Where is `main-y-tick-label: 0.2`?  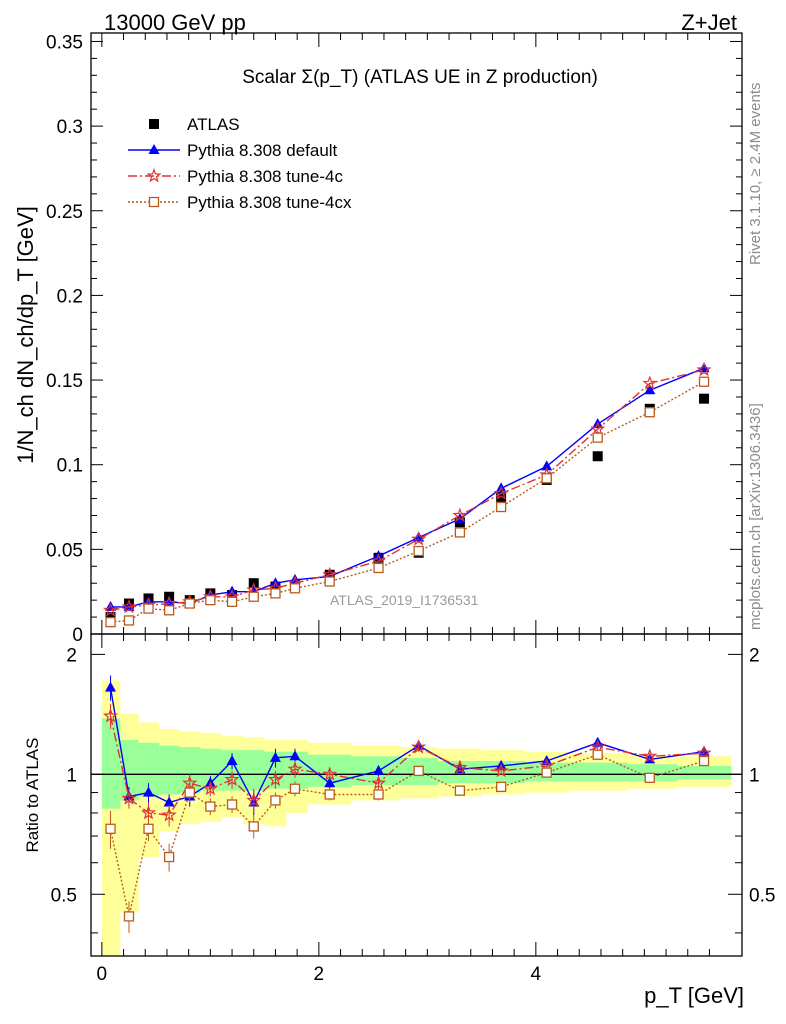 main-y-tick-label: 0.2 is located at coordinates (70, 296).